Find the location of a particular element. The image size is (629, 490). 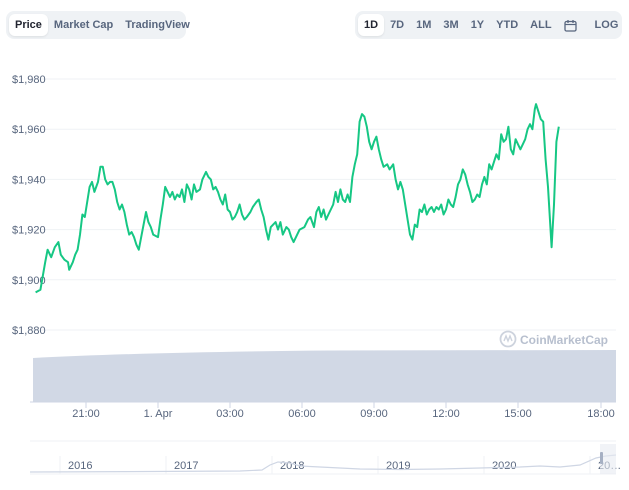

range-1y-button: 1Y is located at coordinates (477, 25).